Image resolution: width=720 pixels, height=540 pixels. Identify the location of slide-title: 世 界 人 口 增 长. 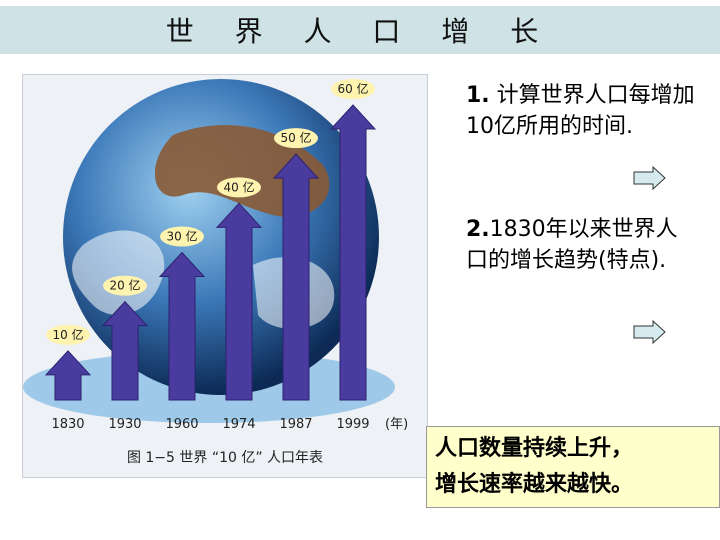
(360, 31).